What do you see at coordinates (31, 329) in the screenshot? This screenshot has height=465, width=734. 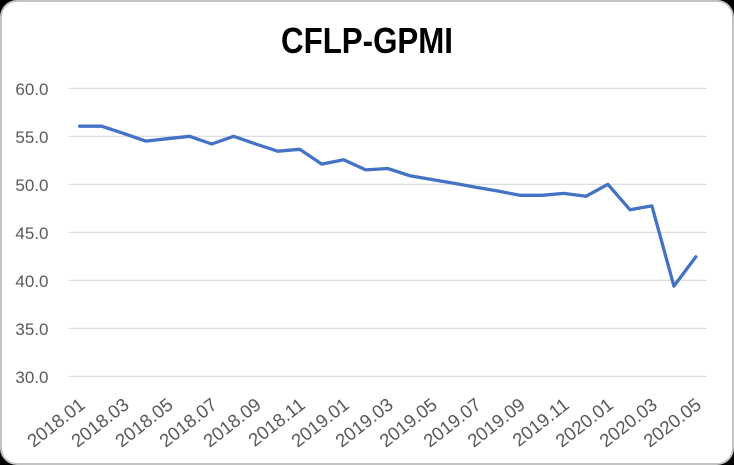 I see `svg-text: 35.0` at bounding box center [31, 329].